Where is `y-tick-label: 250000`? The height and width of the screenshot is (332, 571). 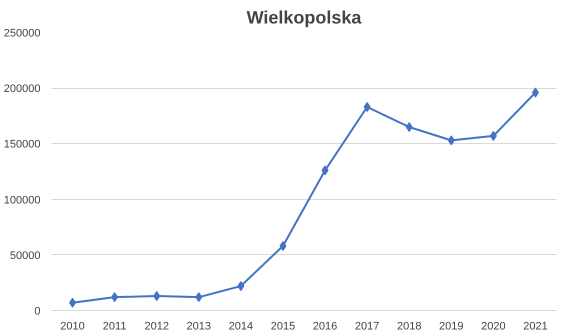 y-tick-label: 250000 is located at coordinates (22, 34).